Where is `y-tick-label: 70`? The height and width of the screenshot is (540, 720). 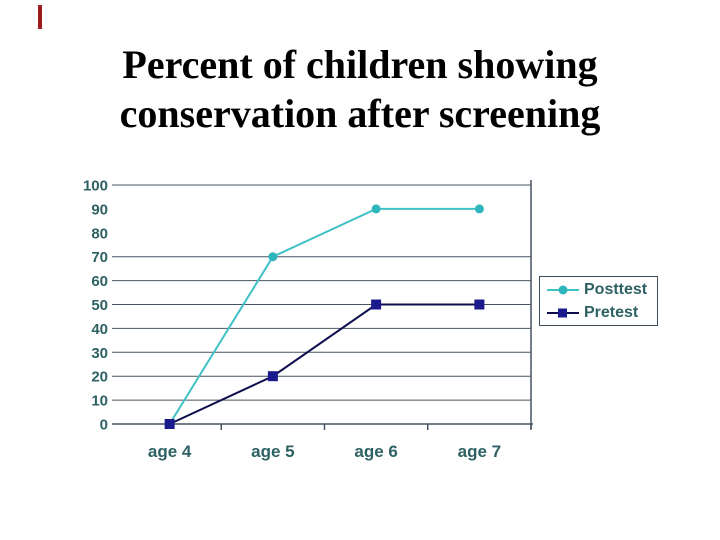 y-tick-label: 70 is located at coordinates (99, 257).